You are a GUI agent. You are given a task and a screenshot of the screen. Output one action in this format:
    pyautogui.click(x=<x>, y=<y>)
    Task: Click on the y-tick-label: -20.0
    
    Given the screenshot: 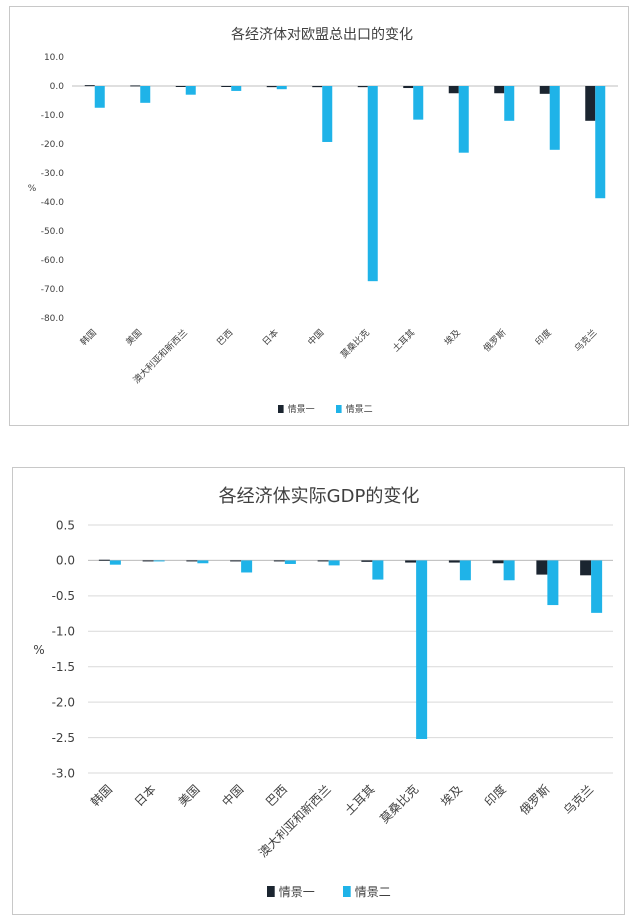 What is the action you would take?
    pyautogui.click(x=53, y=145)
    